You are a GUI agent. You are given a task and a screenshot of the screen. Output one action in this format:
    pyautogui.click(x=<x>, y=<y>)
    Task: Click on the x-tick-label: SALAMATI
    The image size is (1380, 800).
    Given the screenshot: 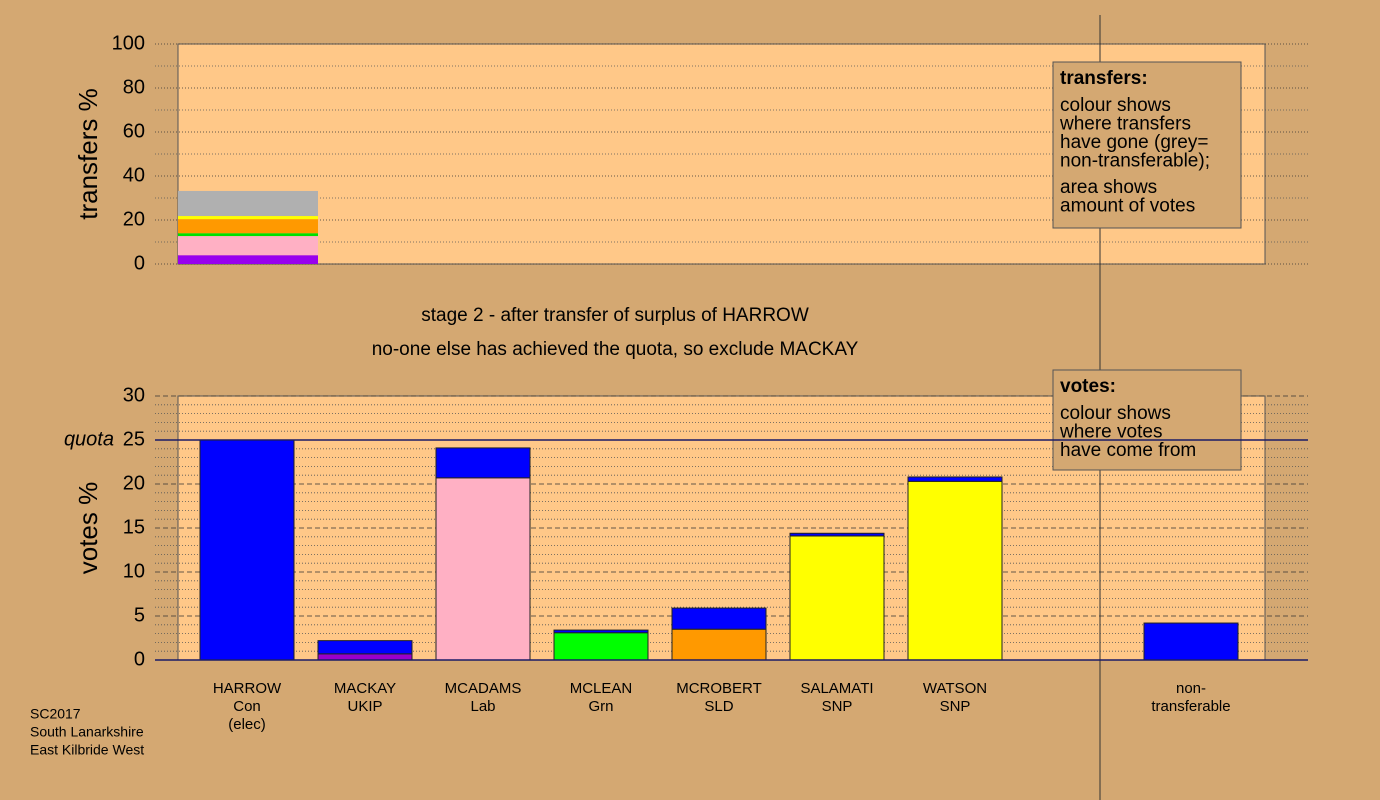 What is the action you would take?
    pyautogui.click(x=836, y=688)
    